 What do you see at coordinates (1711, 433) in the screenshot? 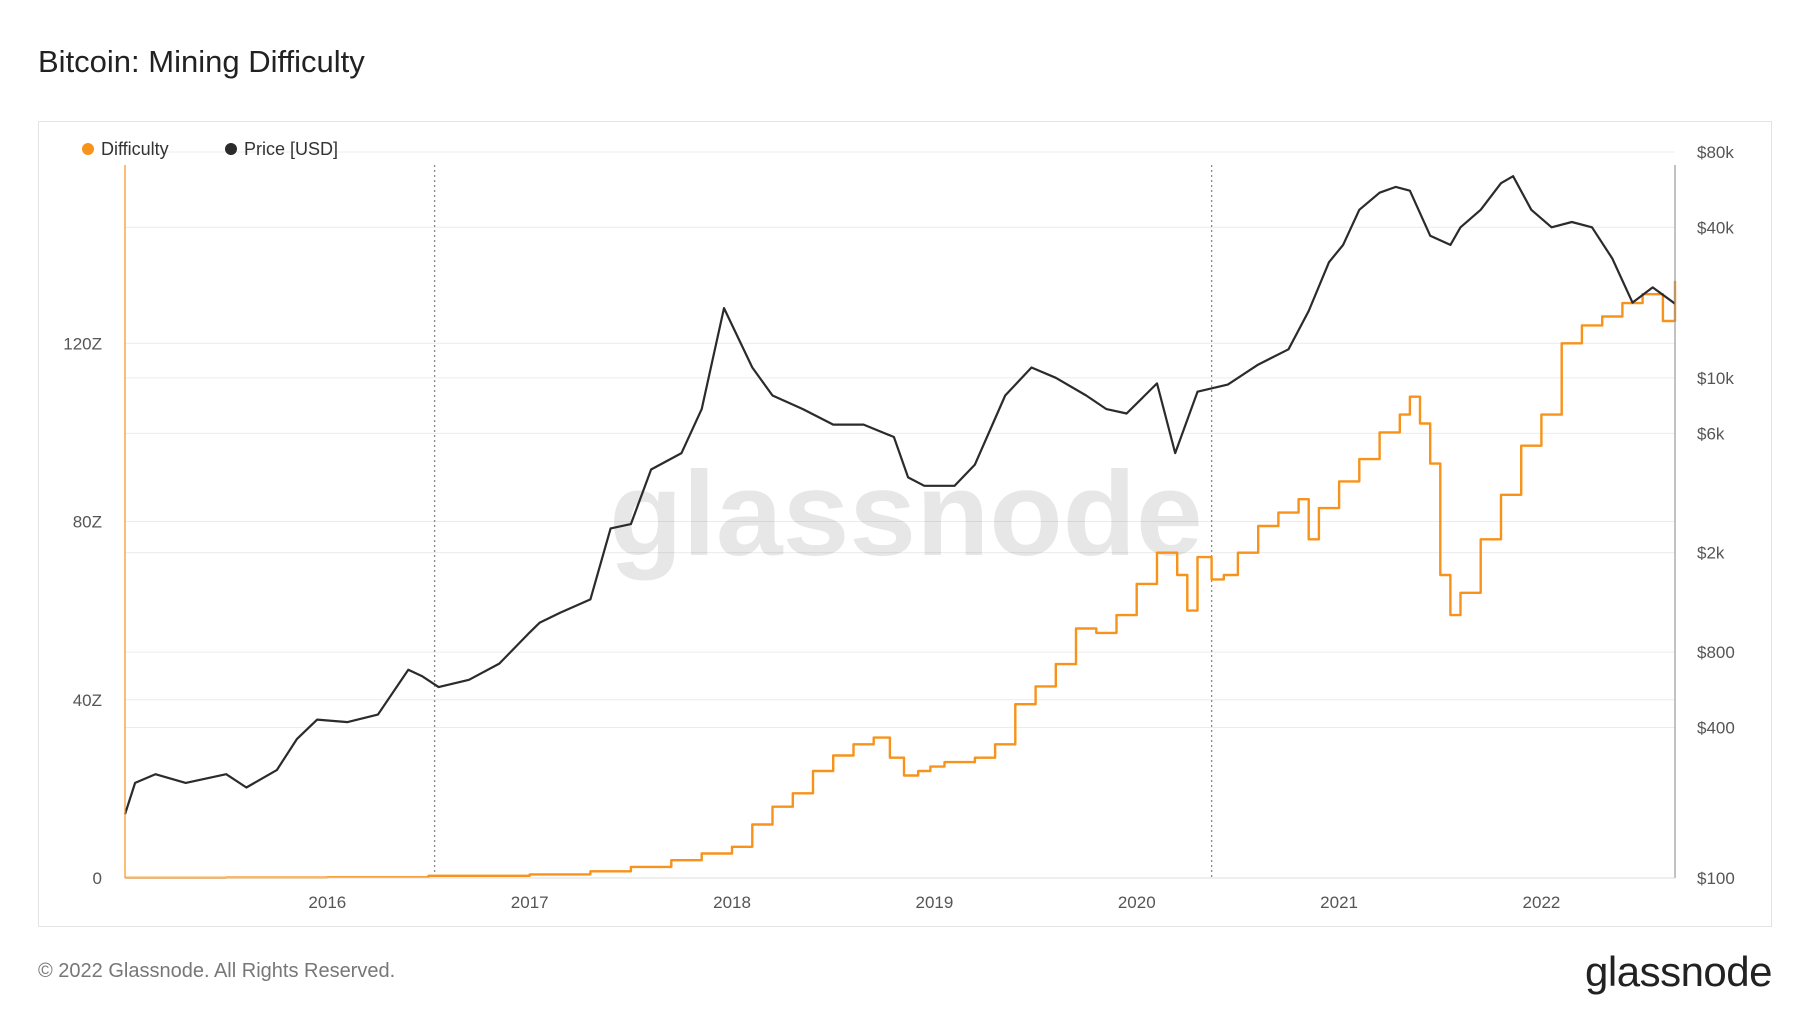
I see `y-right-tick-label: $6k` at bounding box center [1711, 433].